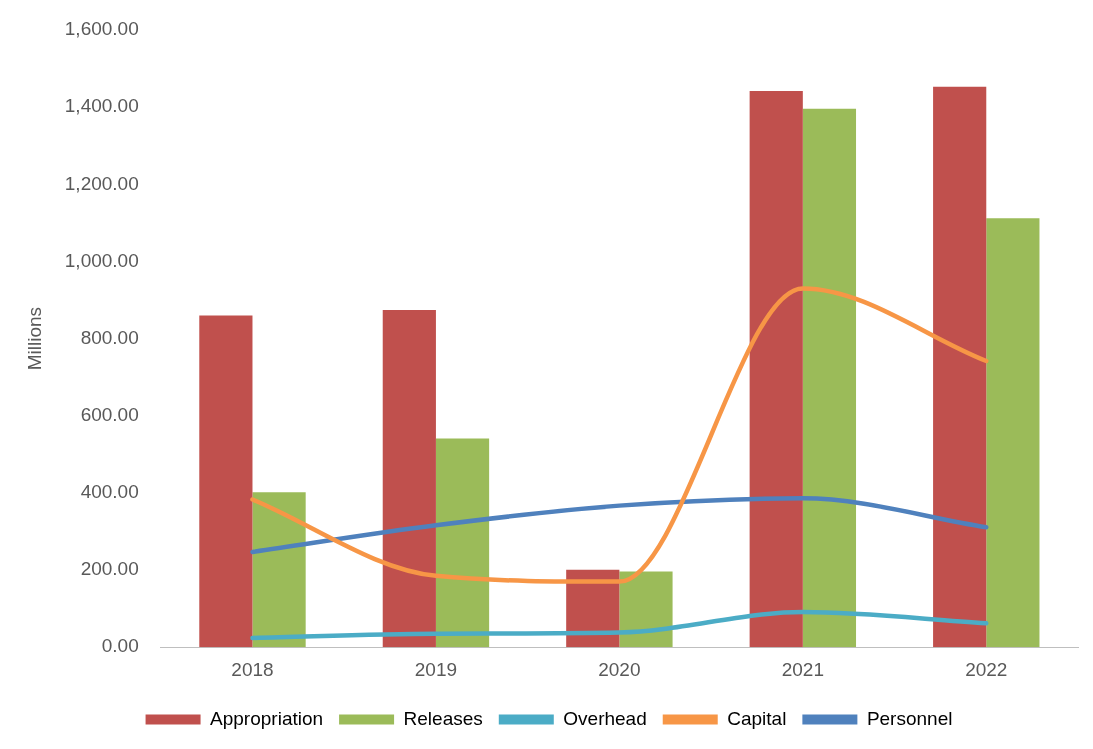  I want to click on y-tick-label: 1,000.00, so click(101, 260).